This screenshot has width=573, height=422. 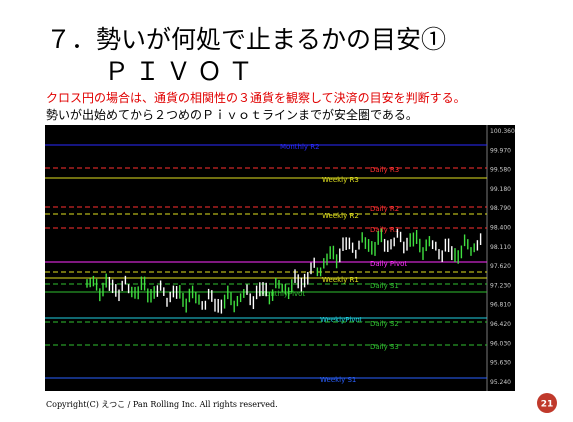 I want to click on body-text: 勢いが出始めてから２つめのＰｉｖｏｔラインまでが安全圏である。, so click(x=232, y=115).